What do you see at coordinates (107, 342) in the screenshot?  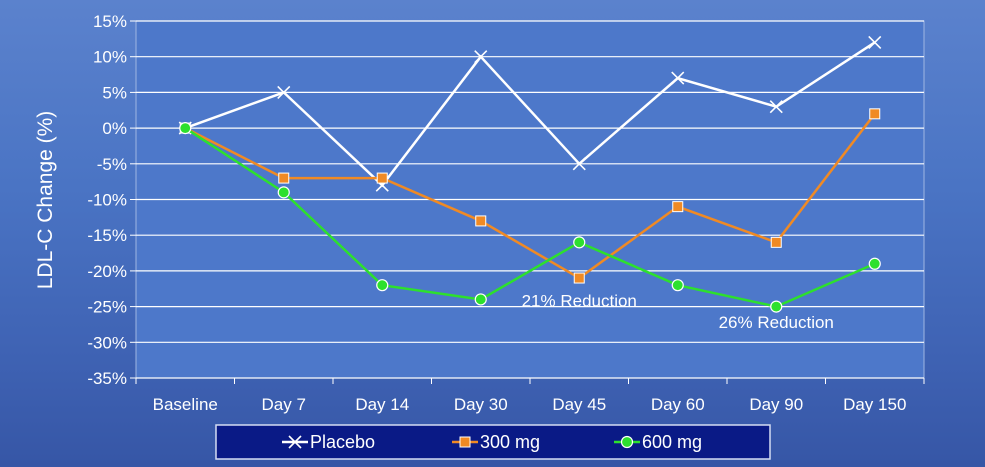 I see `y-tick-label: -30%` at bounding box center [107, 342].